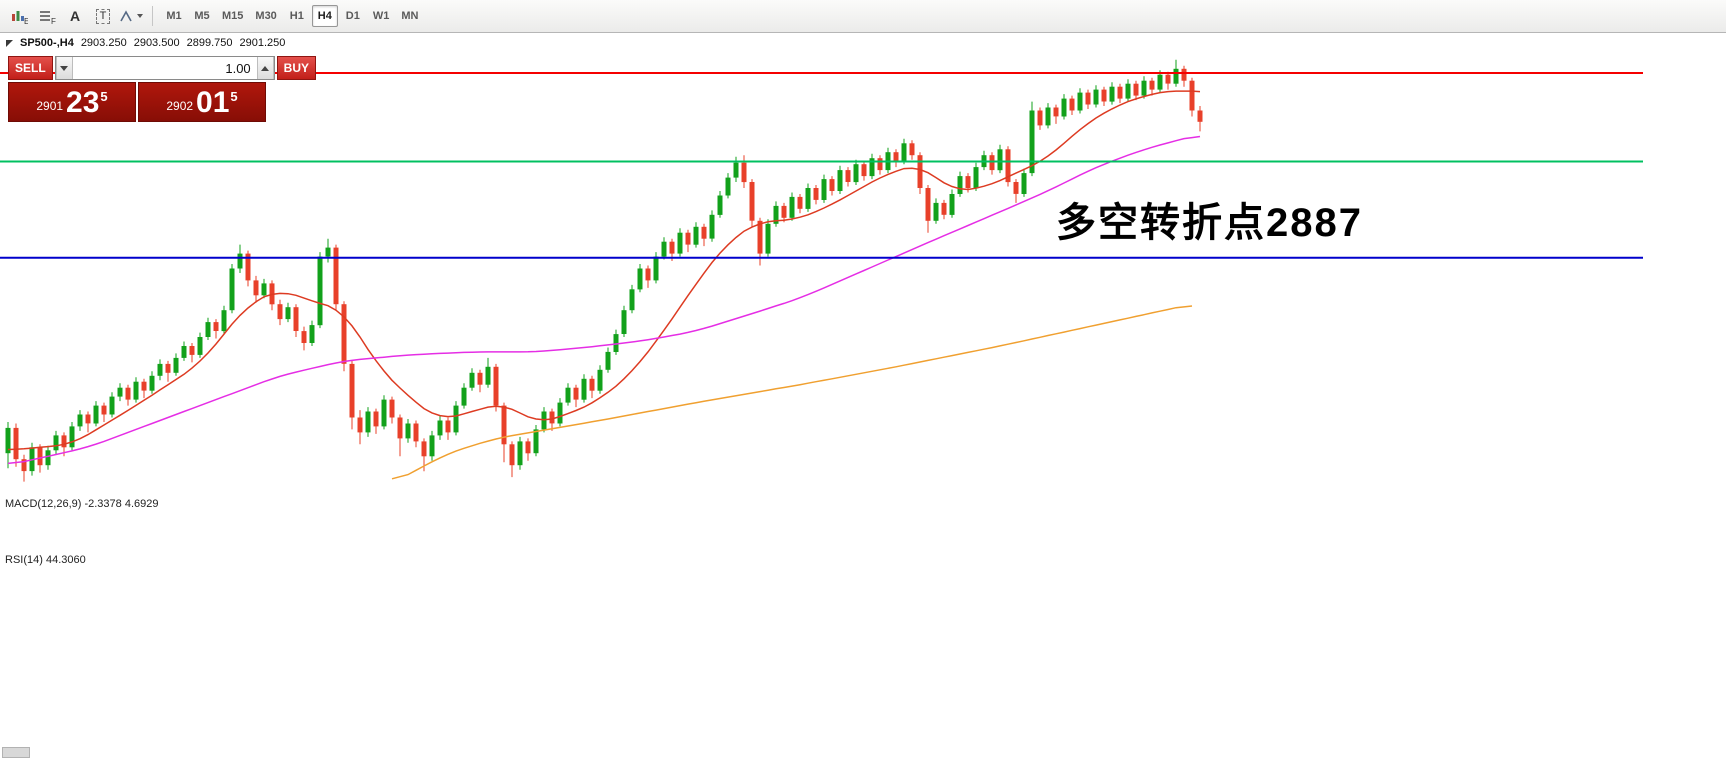 The image size is (1726, 759). What do you see at coordinates (47, 16) in the screenshot?
I see `objects-list-button: F` at bounding box center [47, 16].